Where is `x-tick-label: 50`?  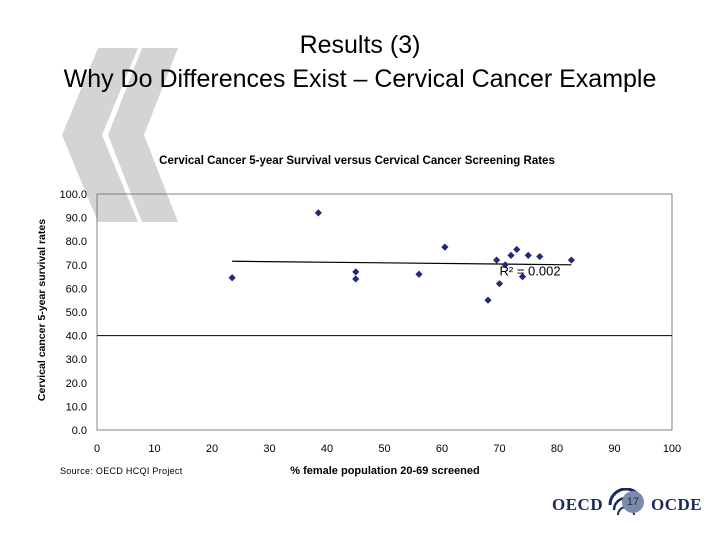 x-tick-label: 50 is located at coordinates (384, 449).